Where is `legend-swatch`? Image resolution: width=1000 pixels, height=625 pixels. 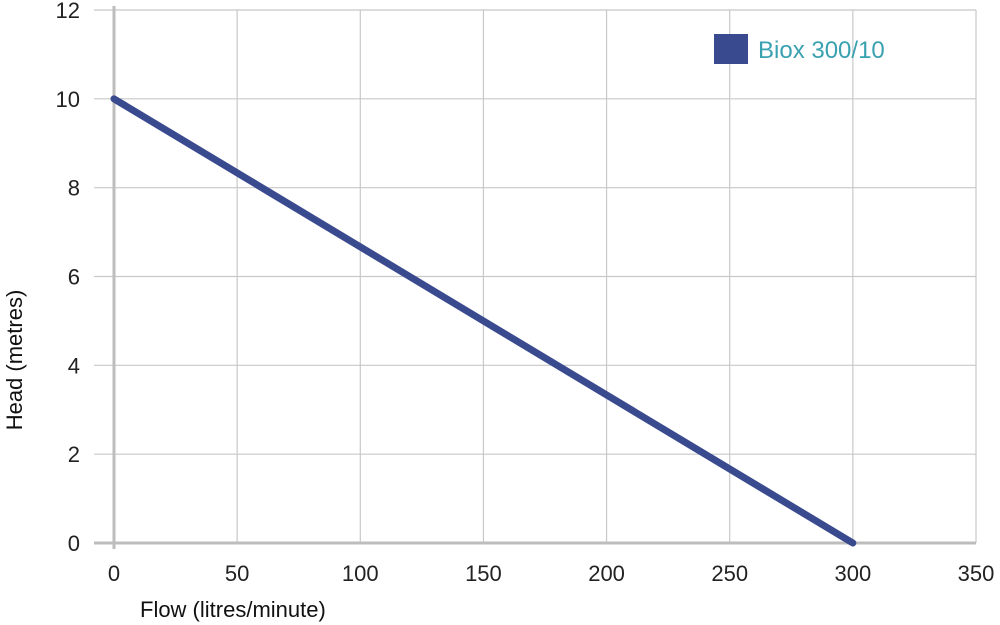
legend-swatch is located at coordinates (731, 49).